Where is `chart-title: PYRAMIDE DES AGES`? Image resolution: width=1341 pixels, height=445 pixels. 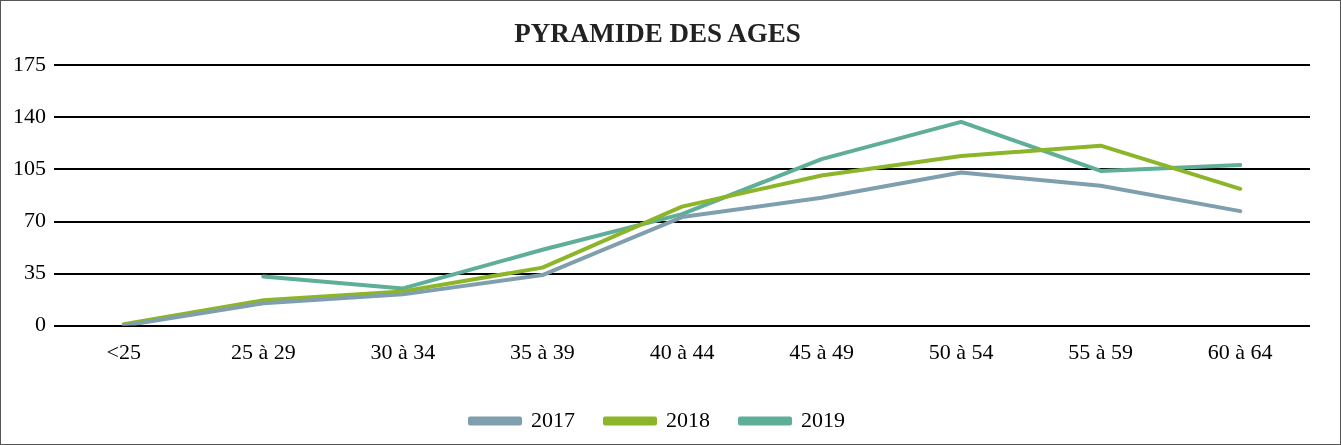
chart-title: PYRAMIDE DES AGES is located at coordinates (657, 33).